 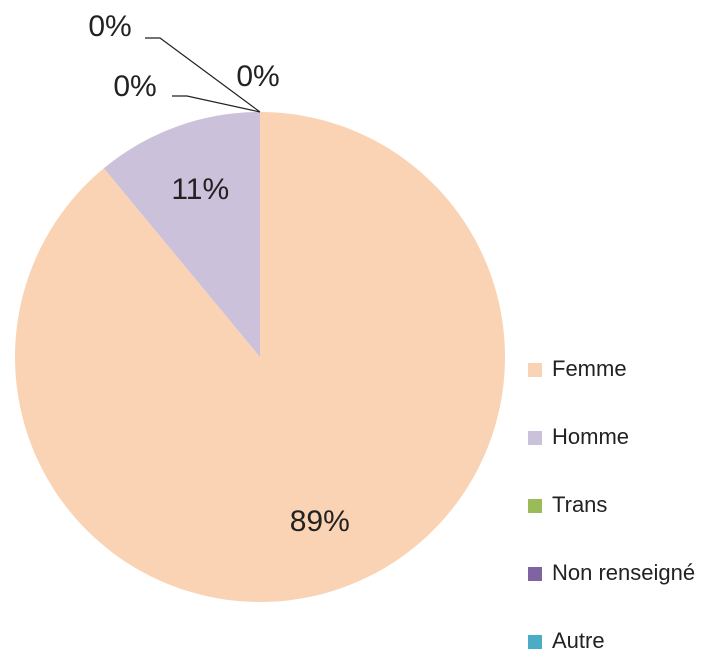 What do you see at coordinates (182, 234) in the screenshot?
I see `pie-slice` at bounding box center [182, 234].